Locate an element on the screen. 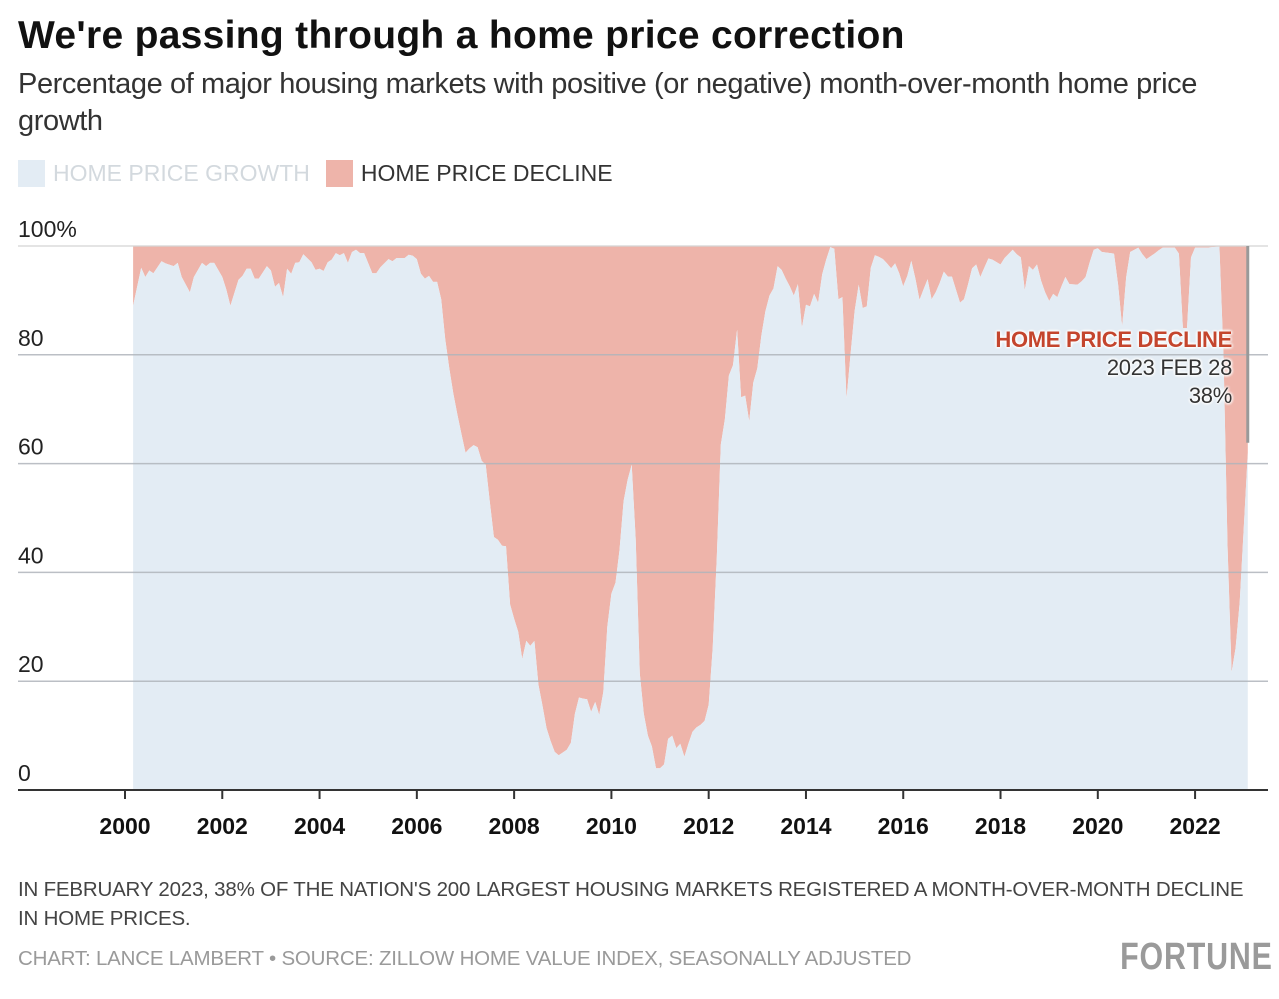 The width and height of the screenshot is (1279, 999). y-tick-label: 80 is located at coordinates (31, 338).